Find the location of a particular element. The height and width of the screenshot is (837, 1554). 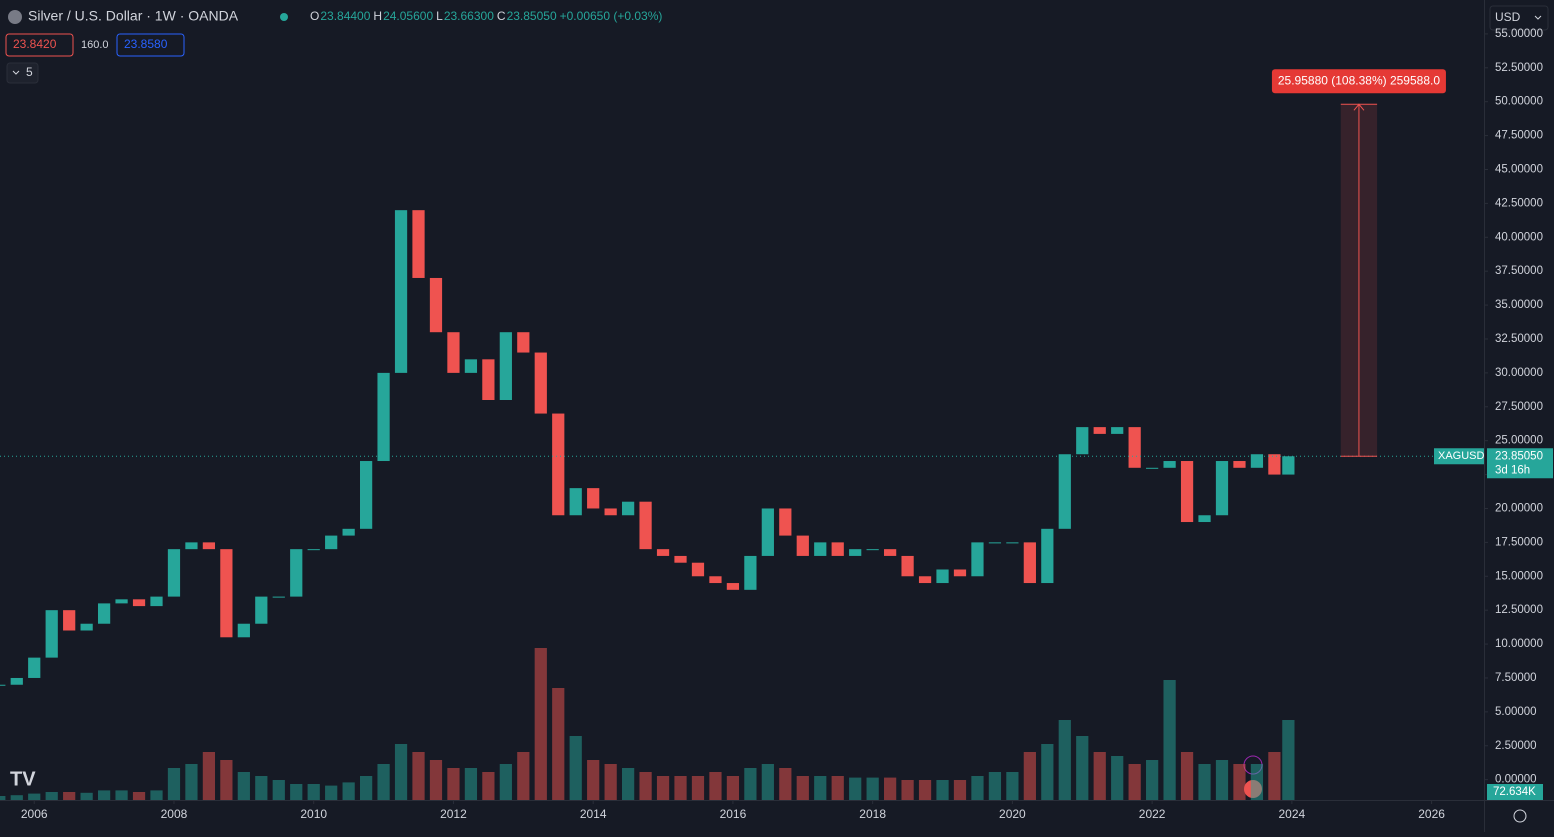

volume-tag is located at coordinates (1515, 792).